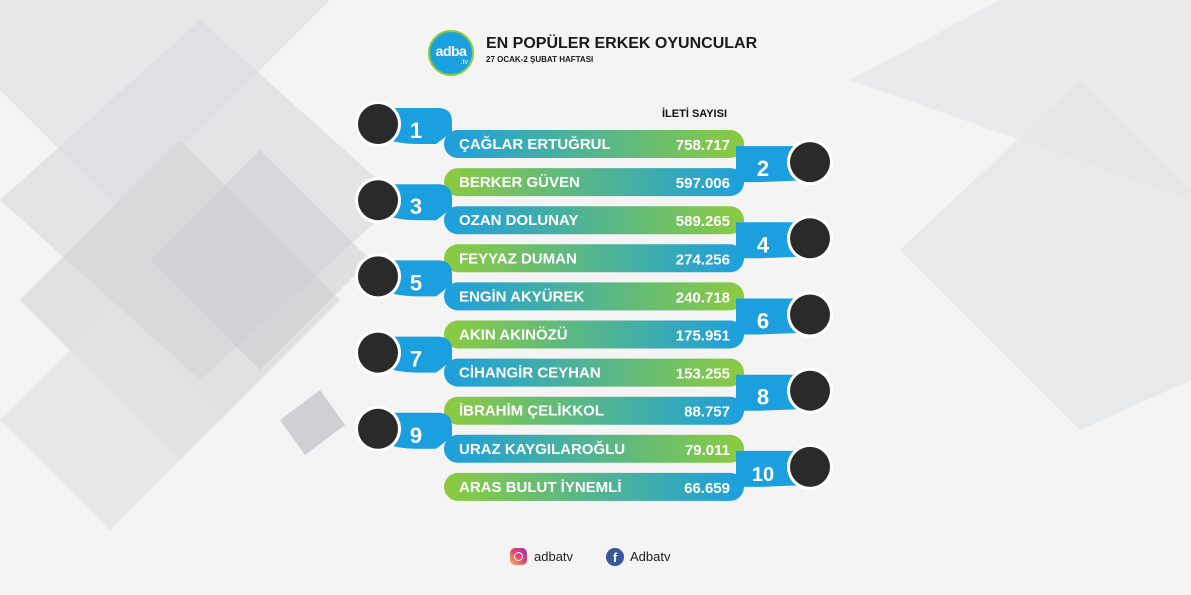  I want to click on value-label: 175.951, so click(703, 336).